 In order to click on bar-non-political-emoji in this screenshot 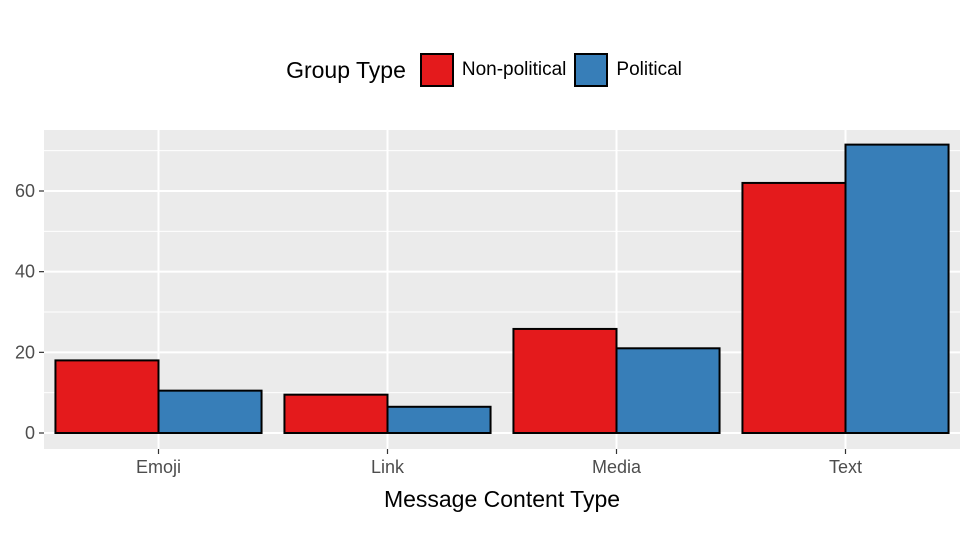, I will do `click(107, 396)`.